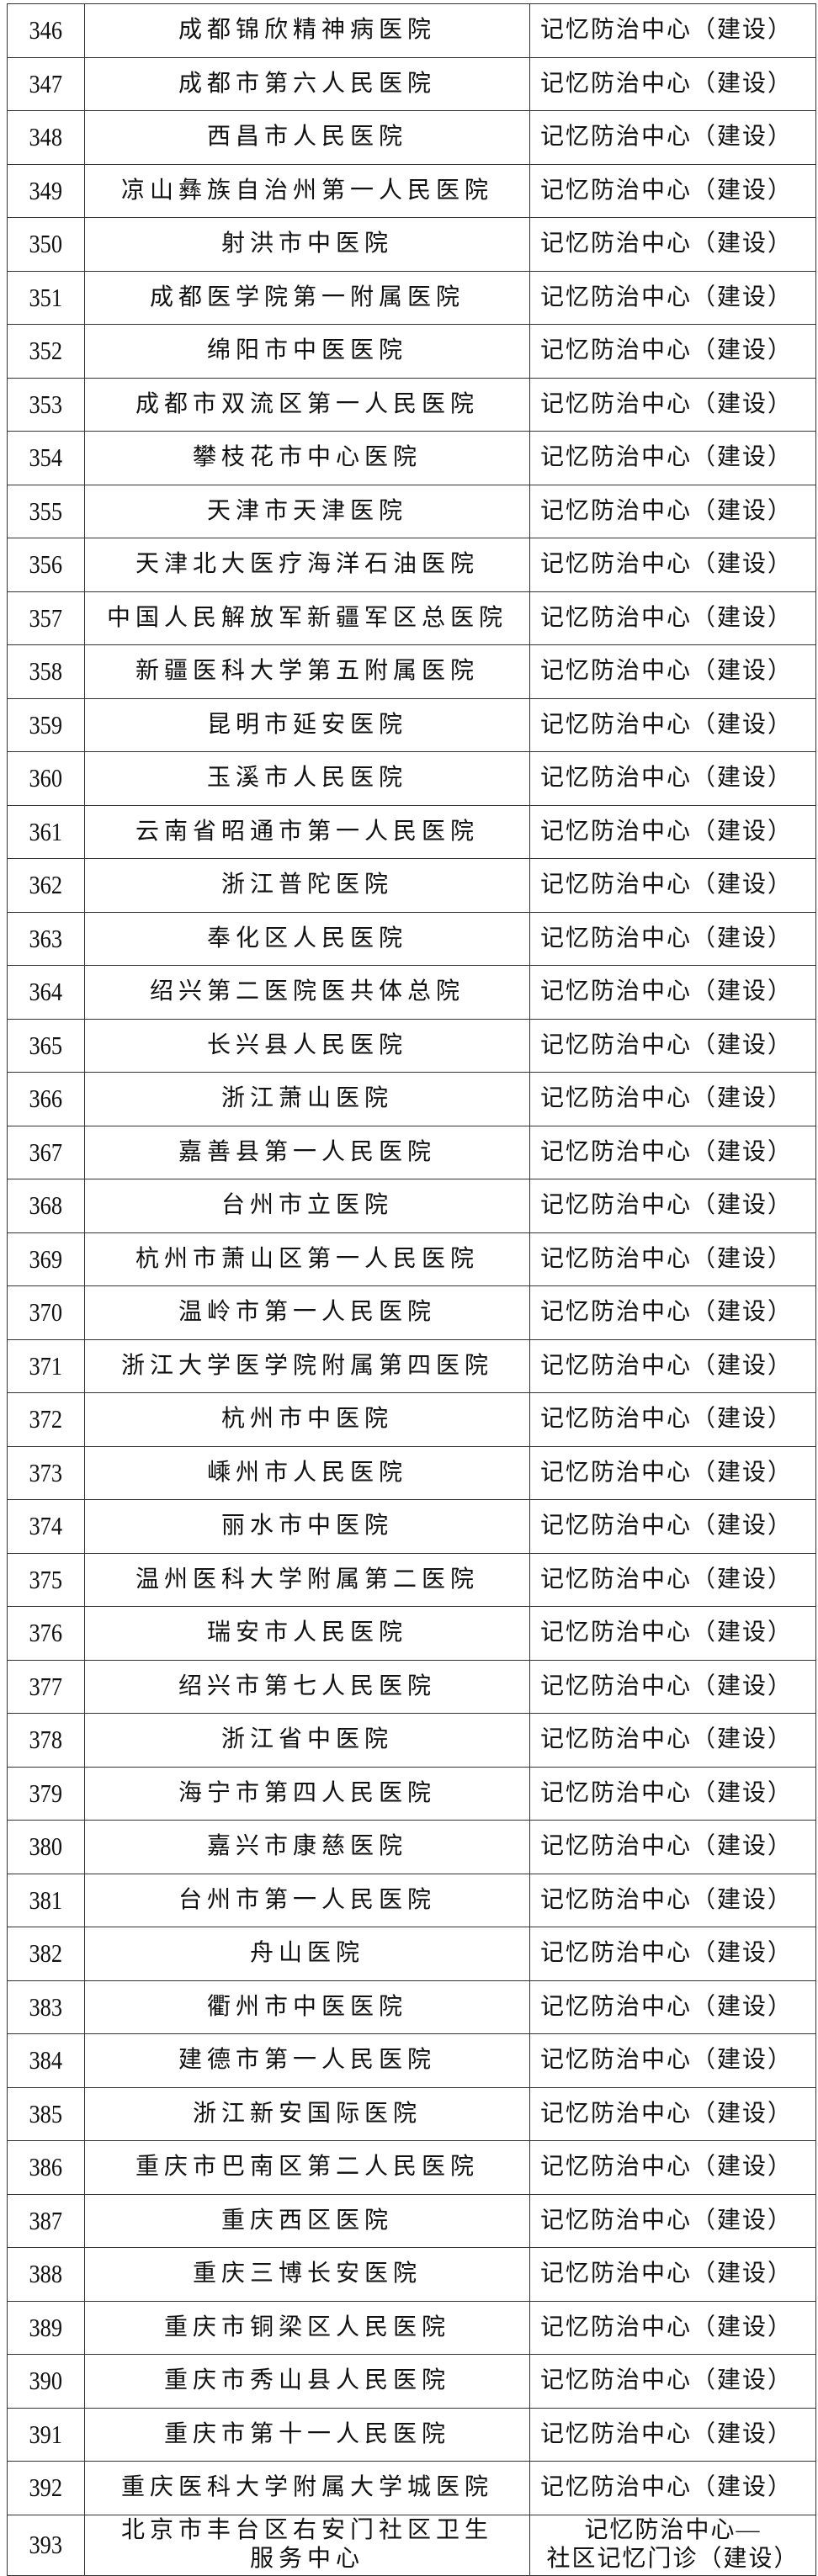  What do you see at coordinates (307, 565) in the screenshot?
I see `hospital-name: 天津北大医疗海洋石油医院` at bounding box center [307, 565].